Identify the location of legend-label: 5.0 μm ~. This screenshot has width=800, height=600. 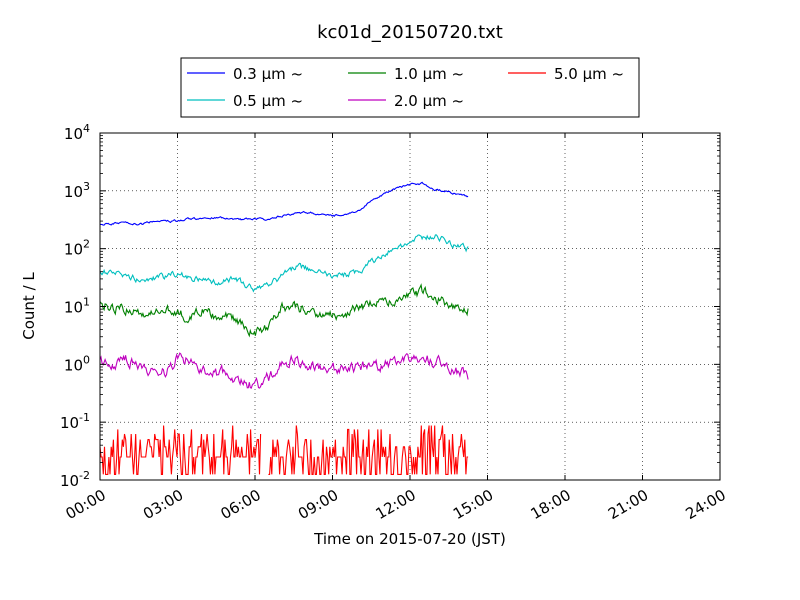
(589, 74).